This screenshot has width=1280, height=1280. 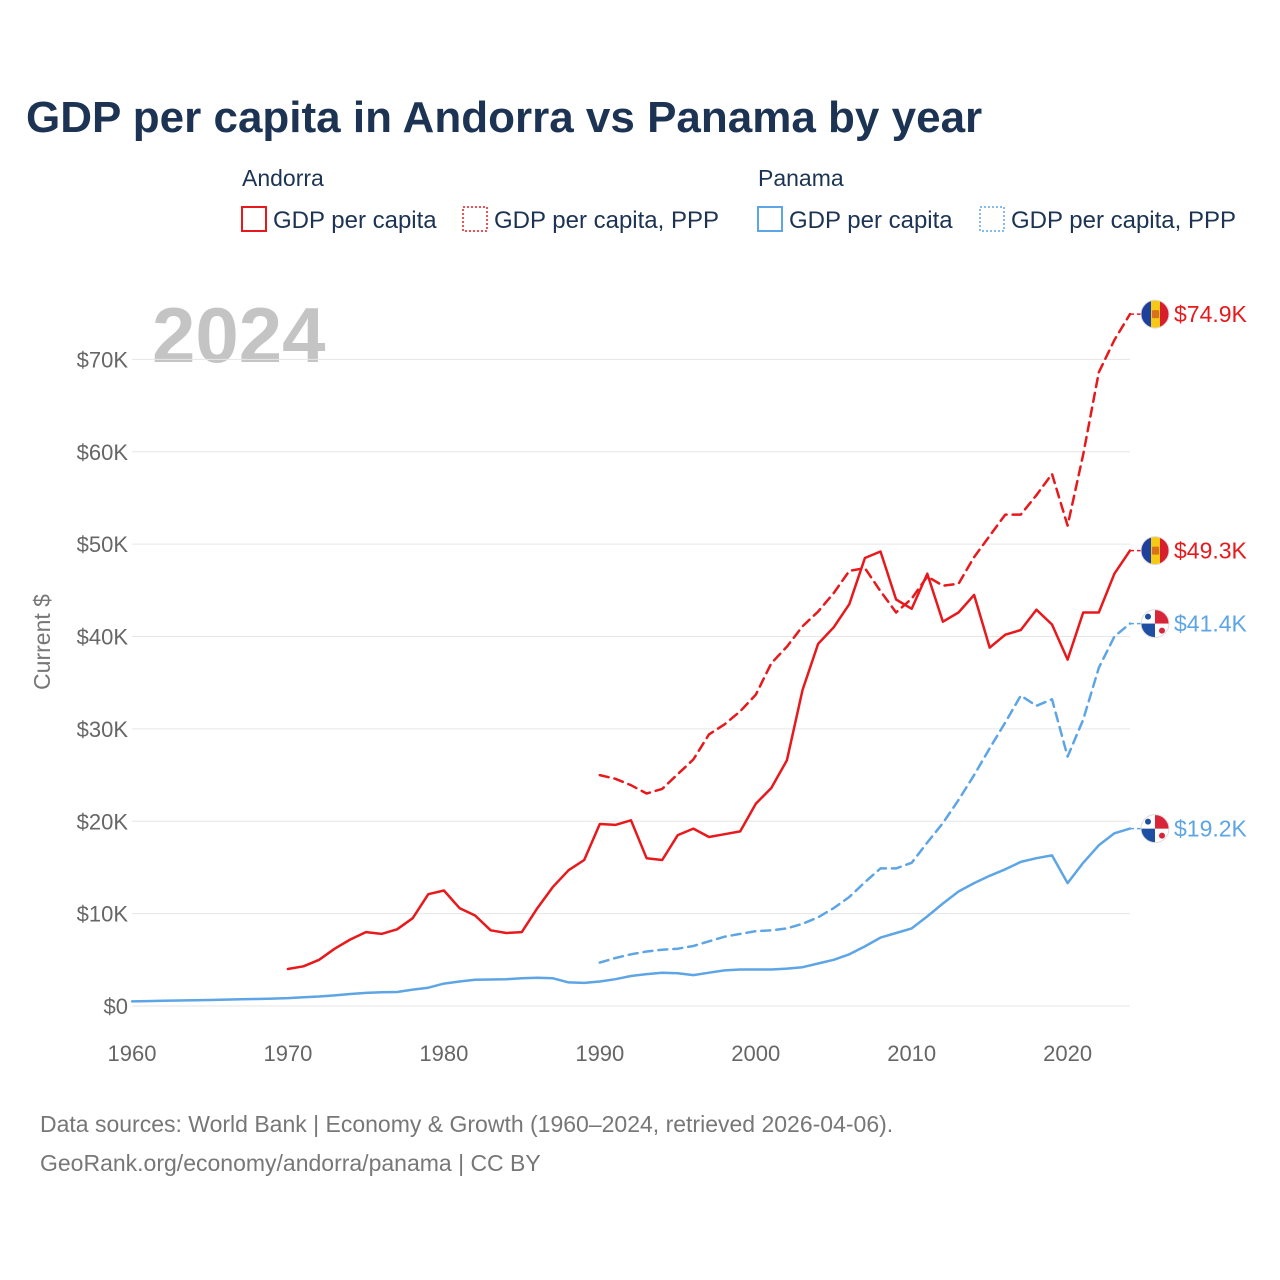 What do you see at coordinates (1211, 624) in the screenshot?
I see `end-value-label: $41.4K` at bounding box center [1211, 624].